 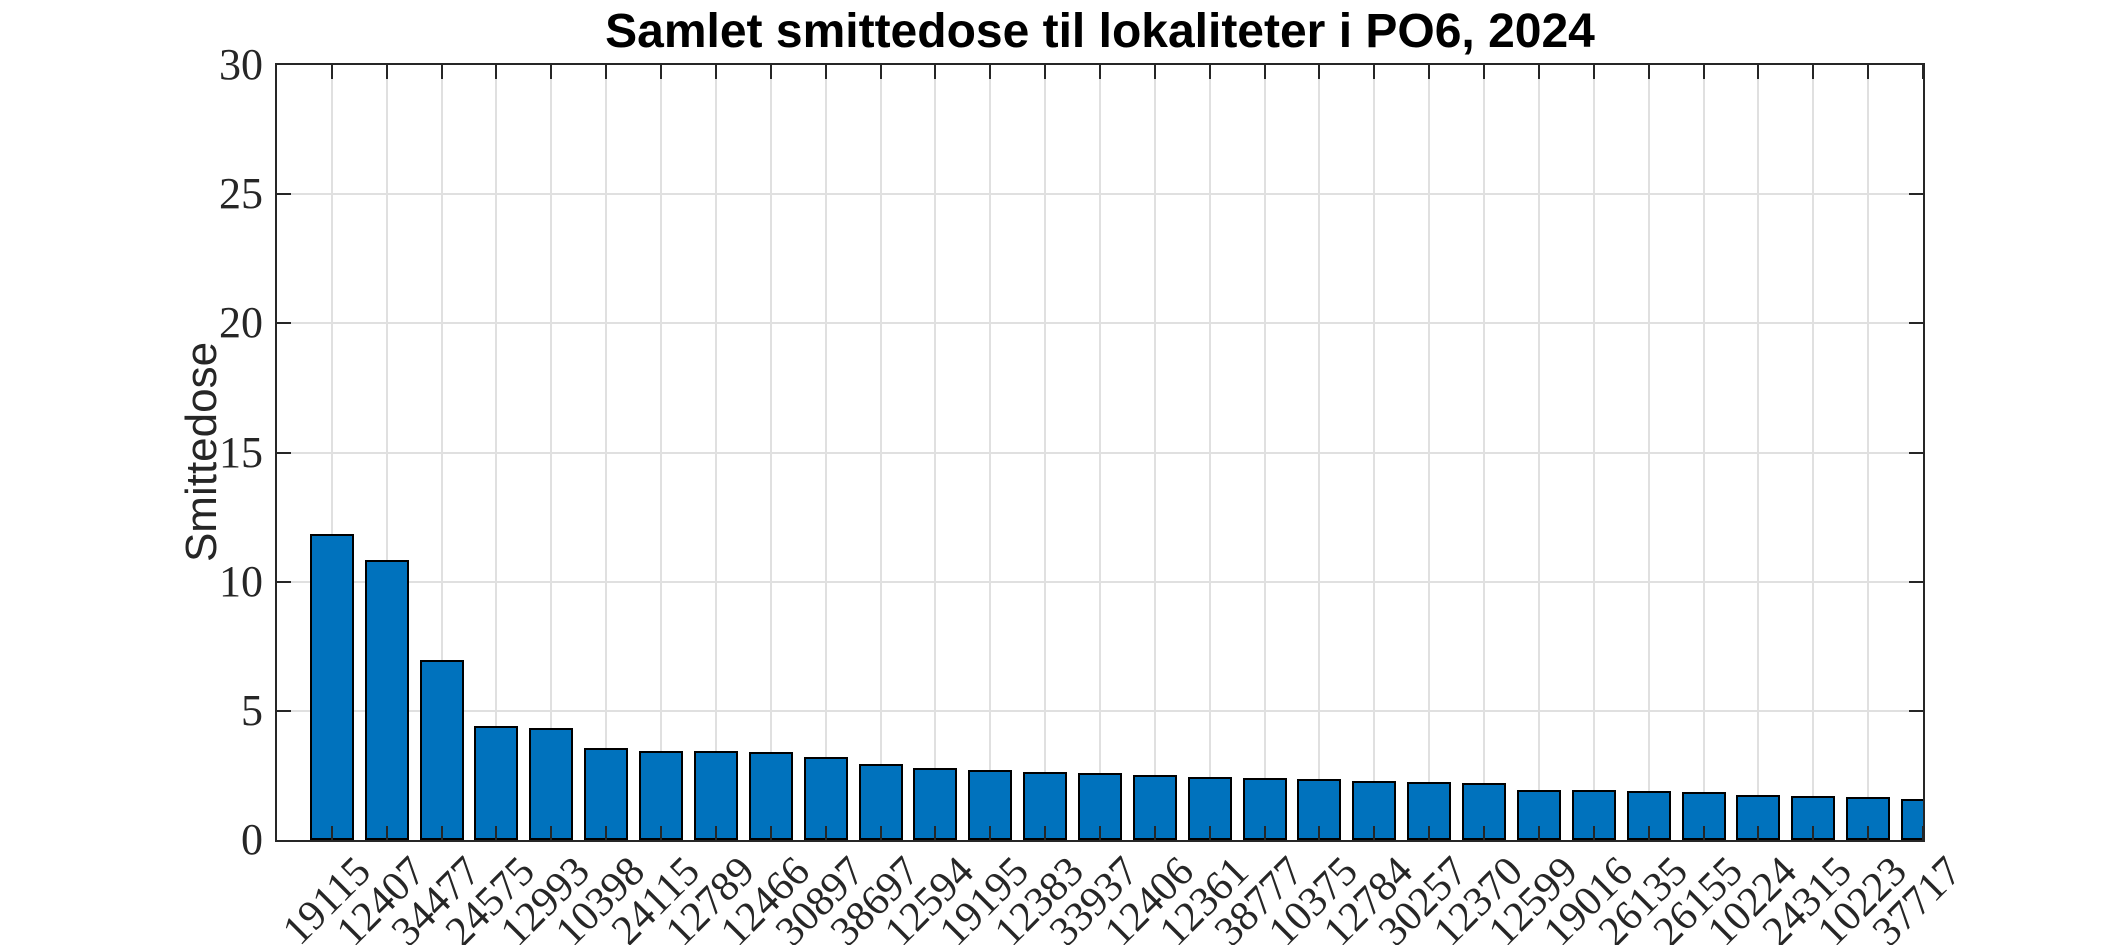 What do you see at coordinates (241, 323) in the screenshot?
I see `y-tick-label: 20` at bounding box center [241, 323].